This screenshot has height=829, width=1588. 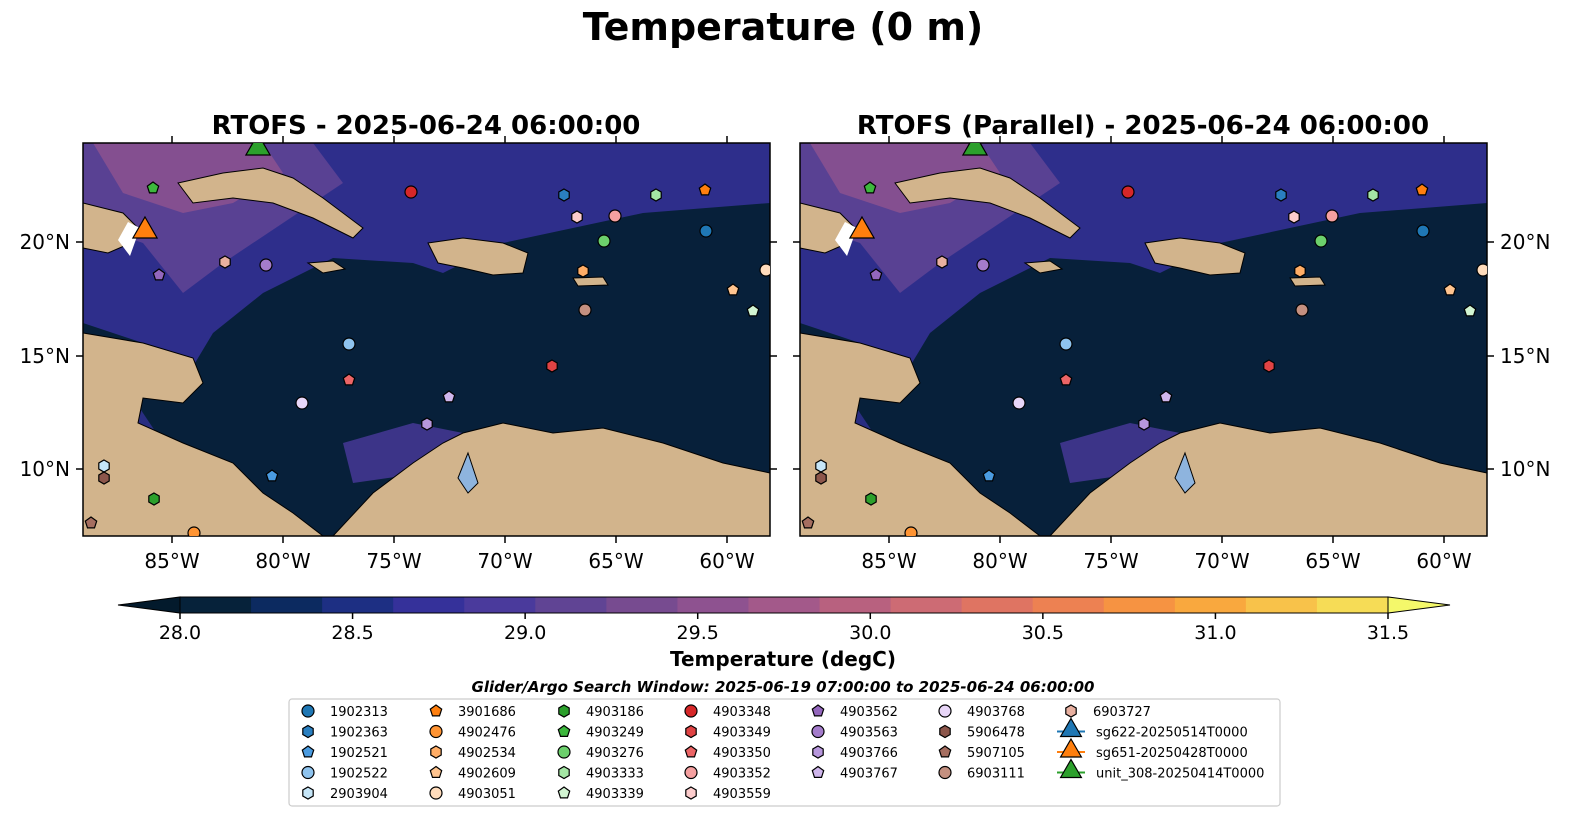 I want to click on legend-label: 4903559, so click(x=742, y=794).